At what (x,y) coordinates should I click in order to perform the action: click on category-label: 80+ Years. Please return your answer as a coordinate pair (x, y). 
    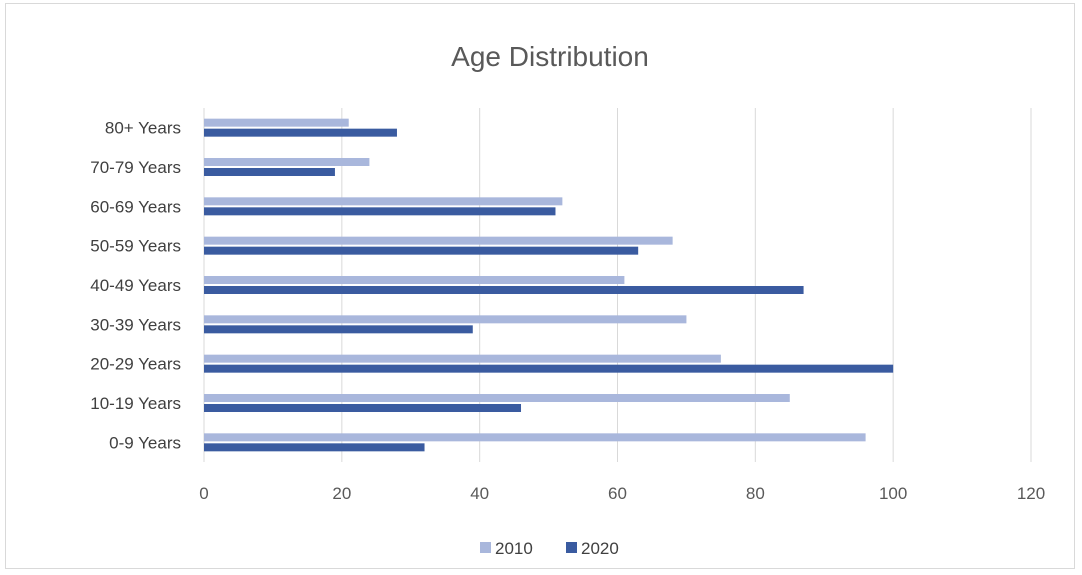
    Looking at the image, I should click on (143, 128).